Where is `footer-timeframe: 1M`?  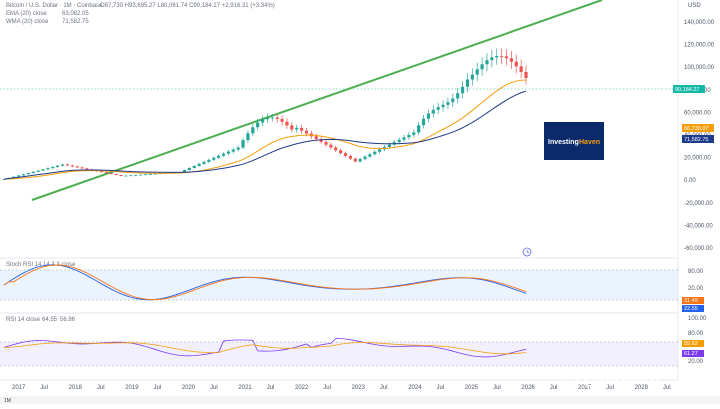 footer-timeframe: 1M is located at coordinates (7, 401).